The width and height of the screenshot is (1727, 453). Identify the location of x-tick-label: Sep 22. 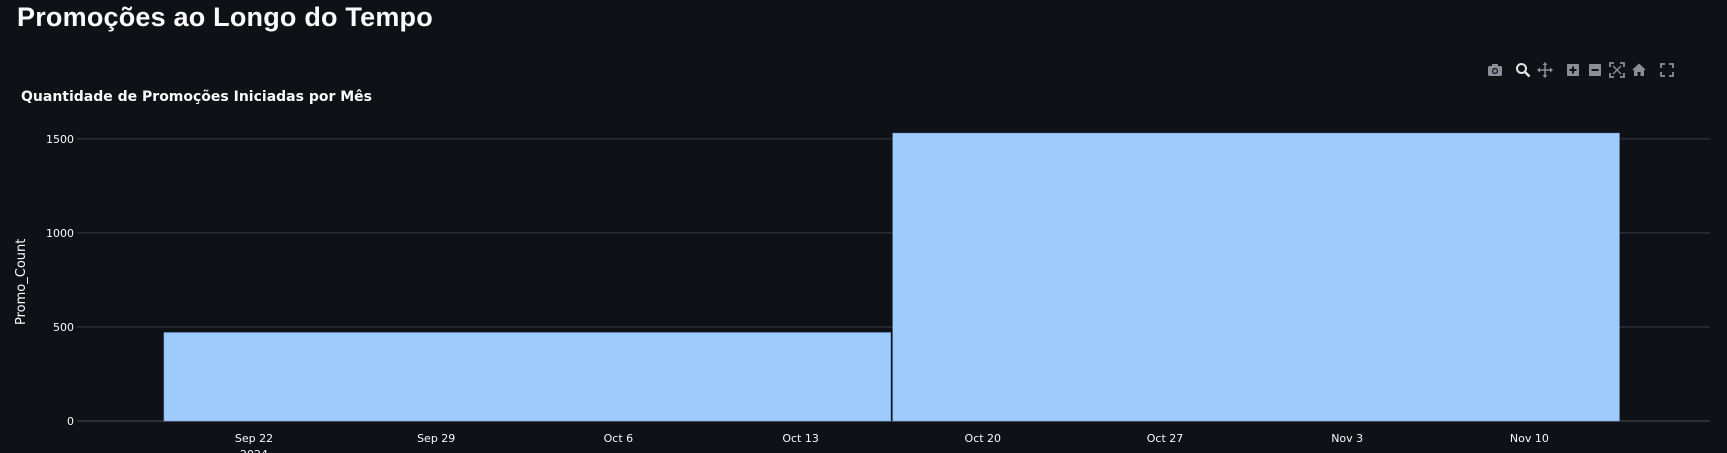
(254, 438).